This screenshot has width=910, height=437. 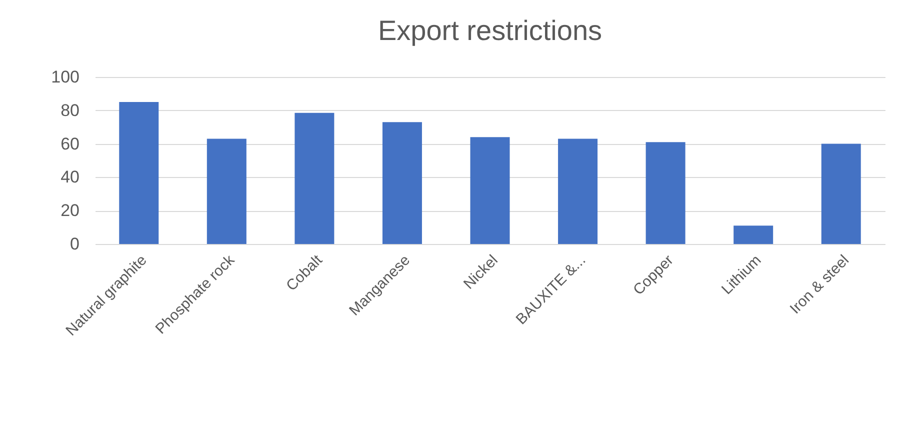 What do you see at coordinates (70, 144) in the screenshot?
I see `y-tick-label: 60` at bounding box center [70, 144].